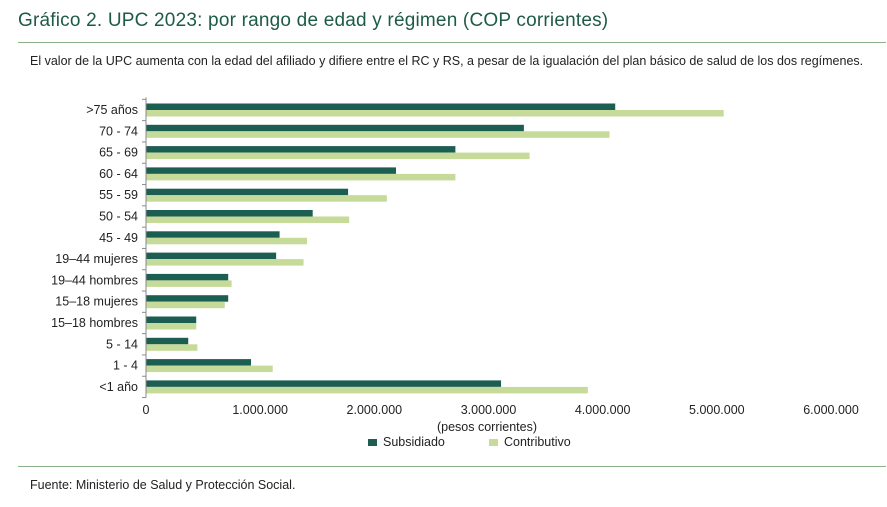 Image resolution: width=887 pixels, height=507 pixels. I want to click on category-label: 19–44 hombres, so click(94, 280).